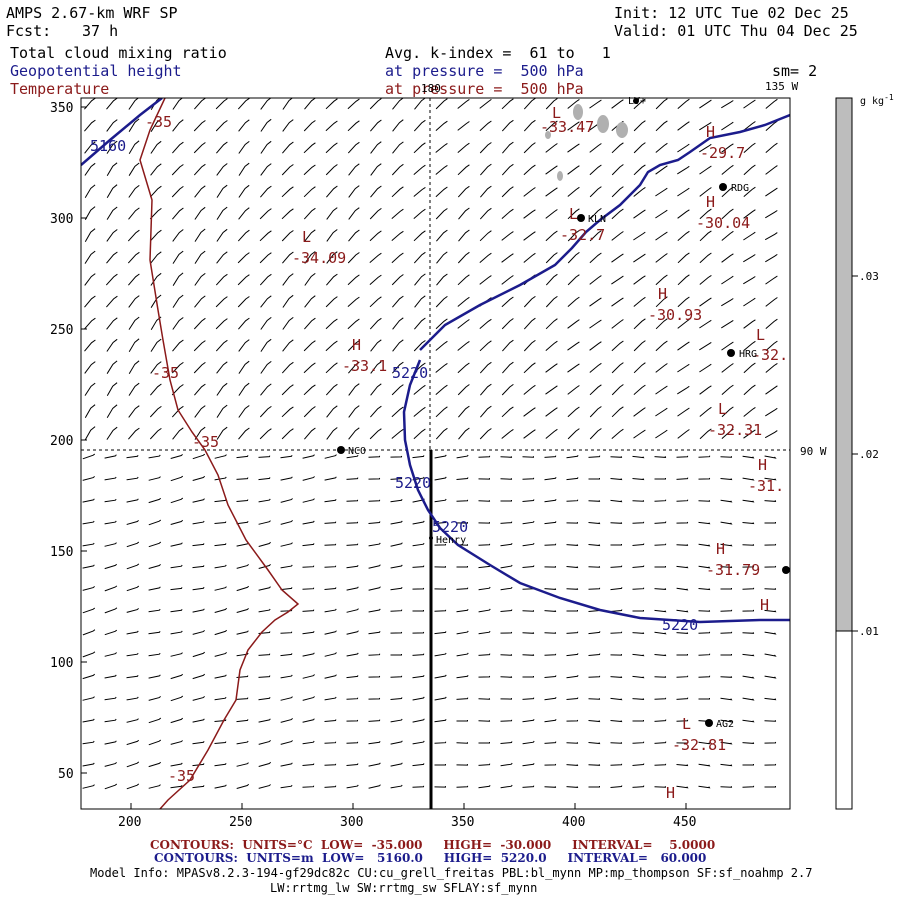  What do you see at coordinates (66, 774) in the screenshot?
I see `y-tick-label: 50` at bounding box center [66, 774].